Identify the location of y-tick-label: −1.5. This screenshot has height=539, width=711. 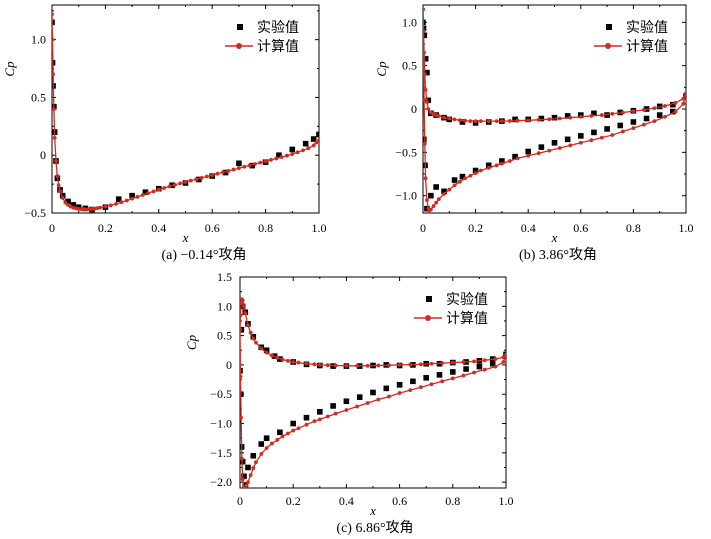
(221, 453).